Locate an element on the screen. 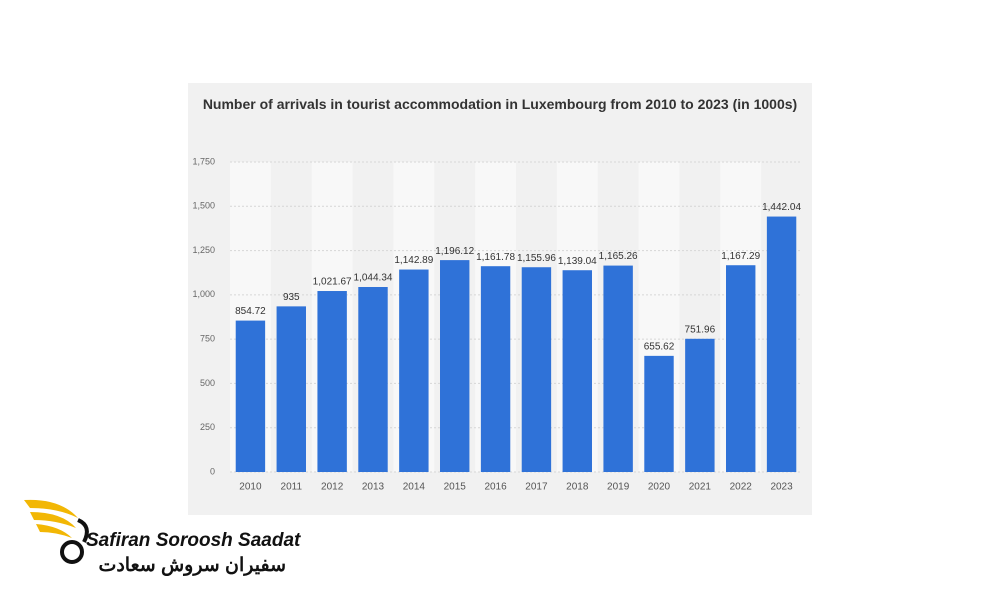 The image size is (1000, 600). y-tick-label: 1,250 is located at coordinates (203, 250).